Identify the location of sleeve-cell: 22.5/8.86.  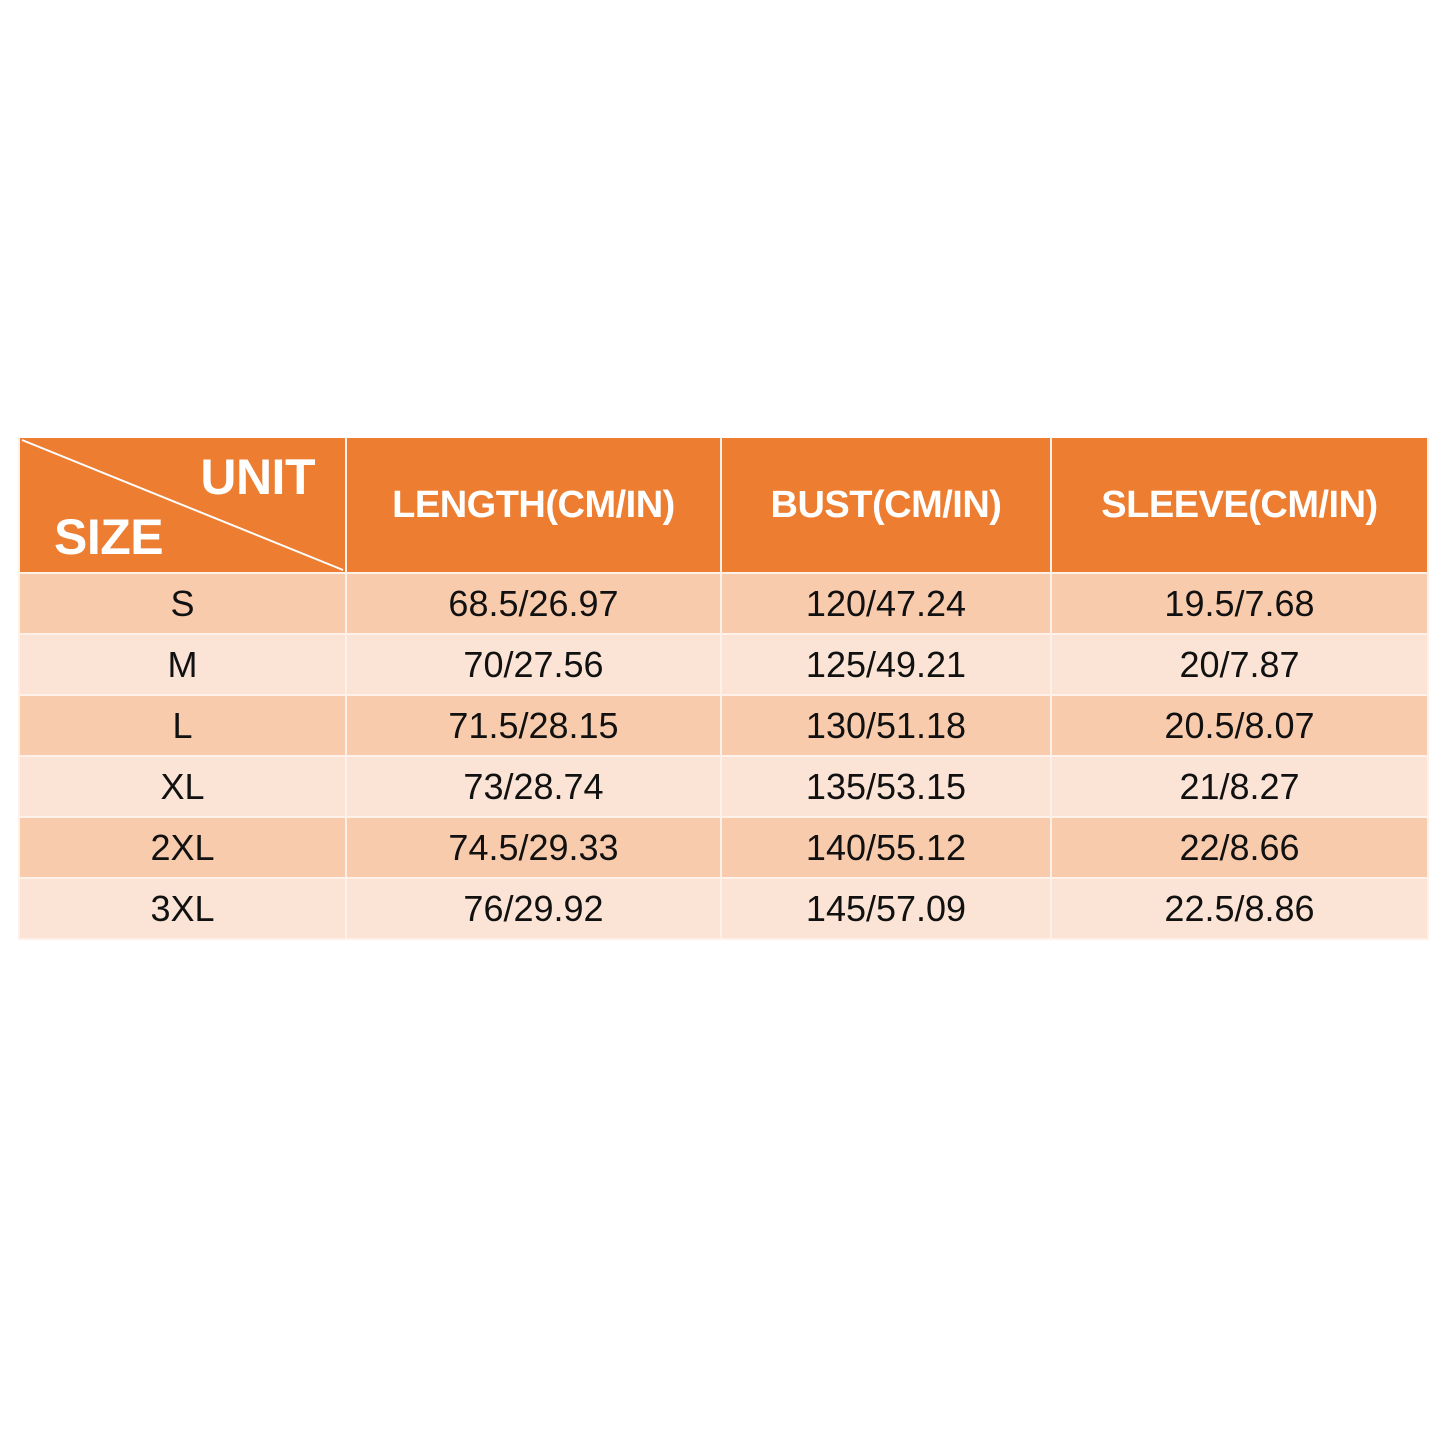
(1239, 909).